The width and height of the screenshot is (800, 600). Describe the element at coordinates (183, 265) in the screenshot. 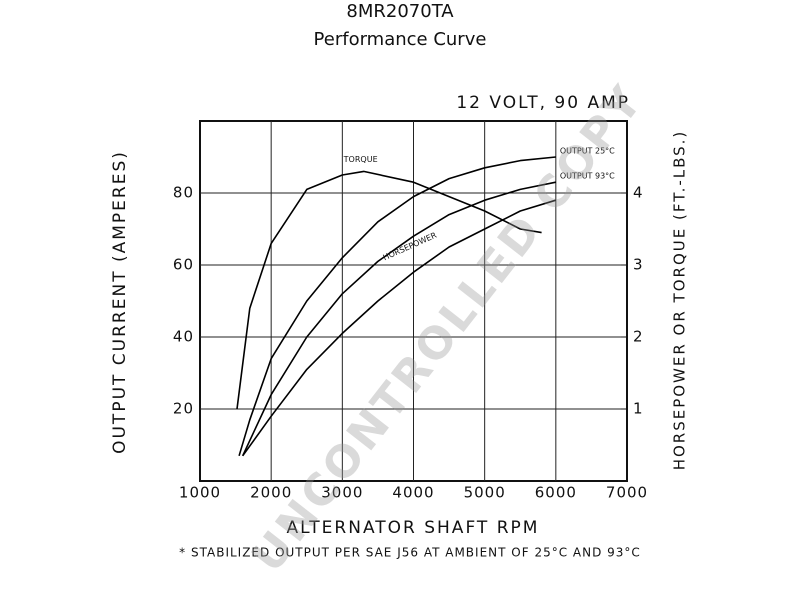

I see `y-tick-label: 60` at that location.